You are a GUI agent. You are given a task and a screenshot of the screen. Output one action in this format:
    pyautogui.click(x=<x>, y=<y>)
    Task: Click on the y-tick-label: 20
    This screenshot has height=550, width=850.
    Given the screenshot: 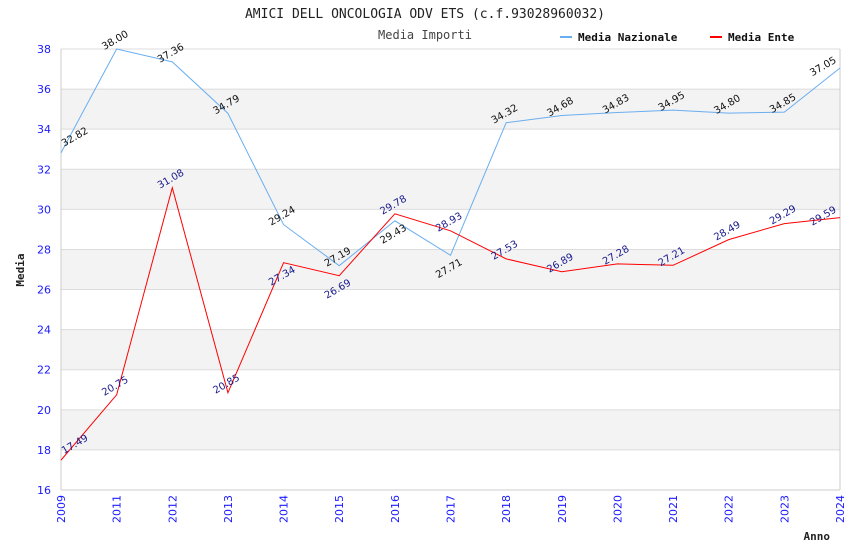 What is the action you would take?
    pyautogui.click(x=44, y=410)
    